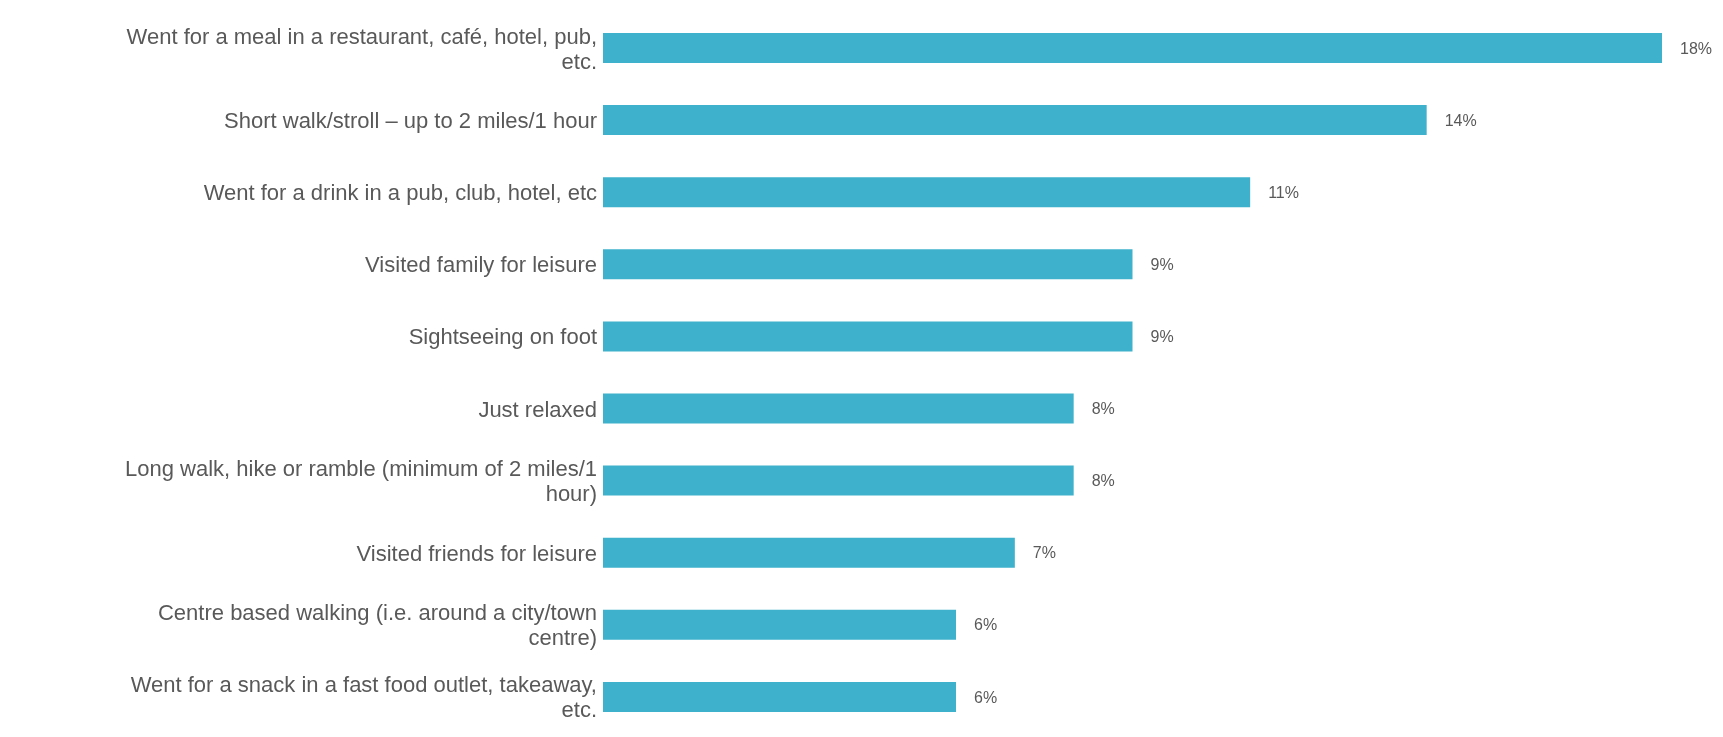 The image size is (1723, 737). I want to click on data-label: 18%, so click(1696, 48).